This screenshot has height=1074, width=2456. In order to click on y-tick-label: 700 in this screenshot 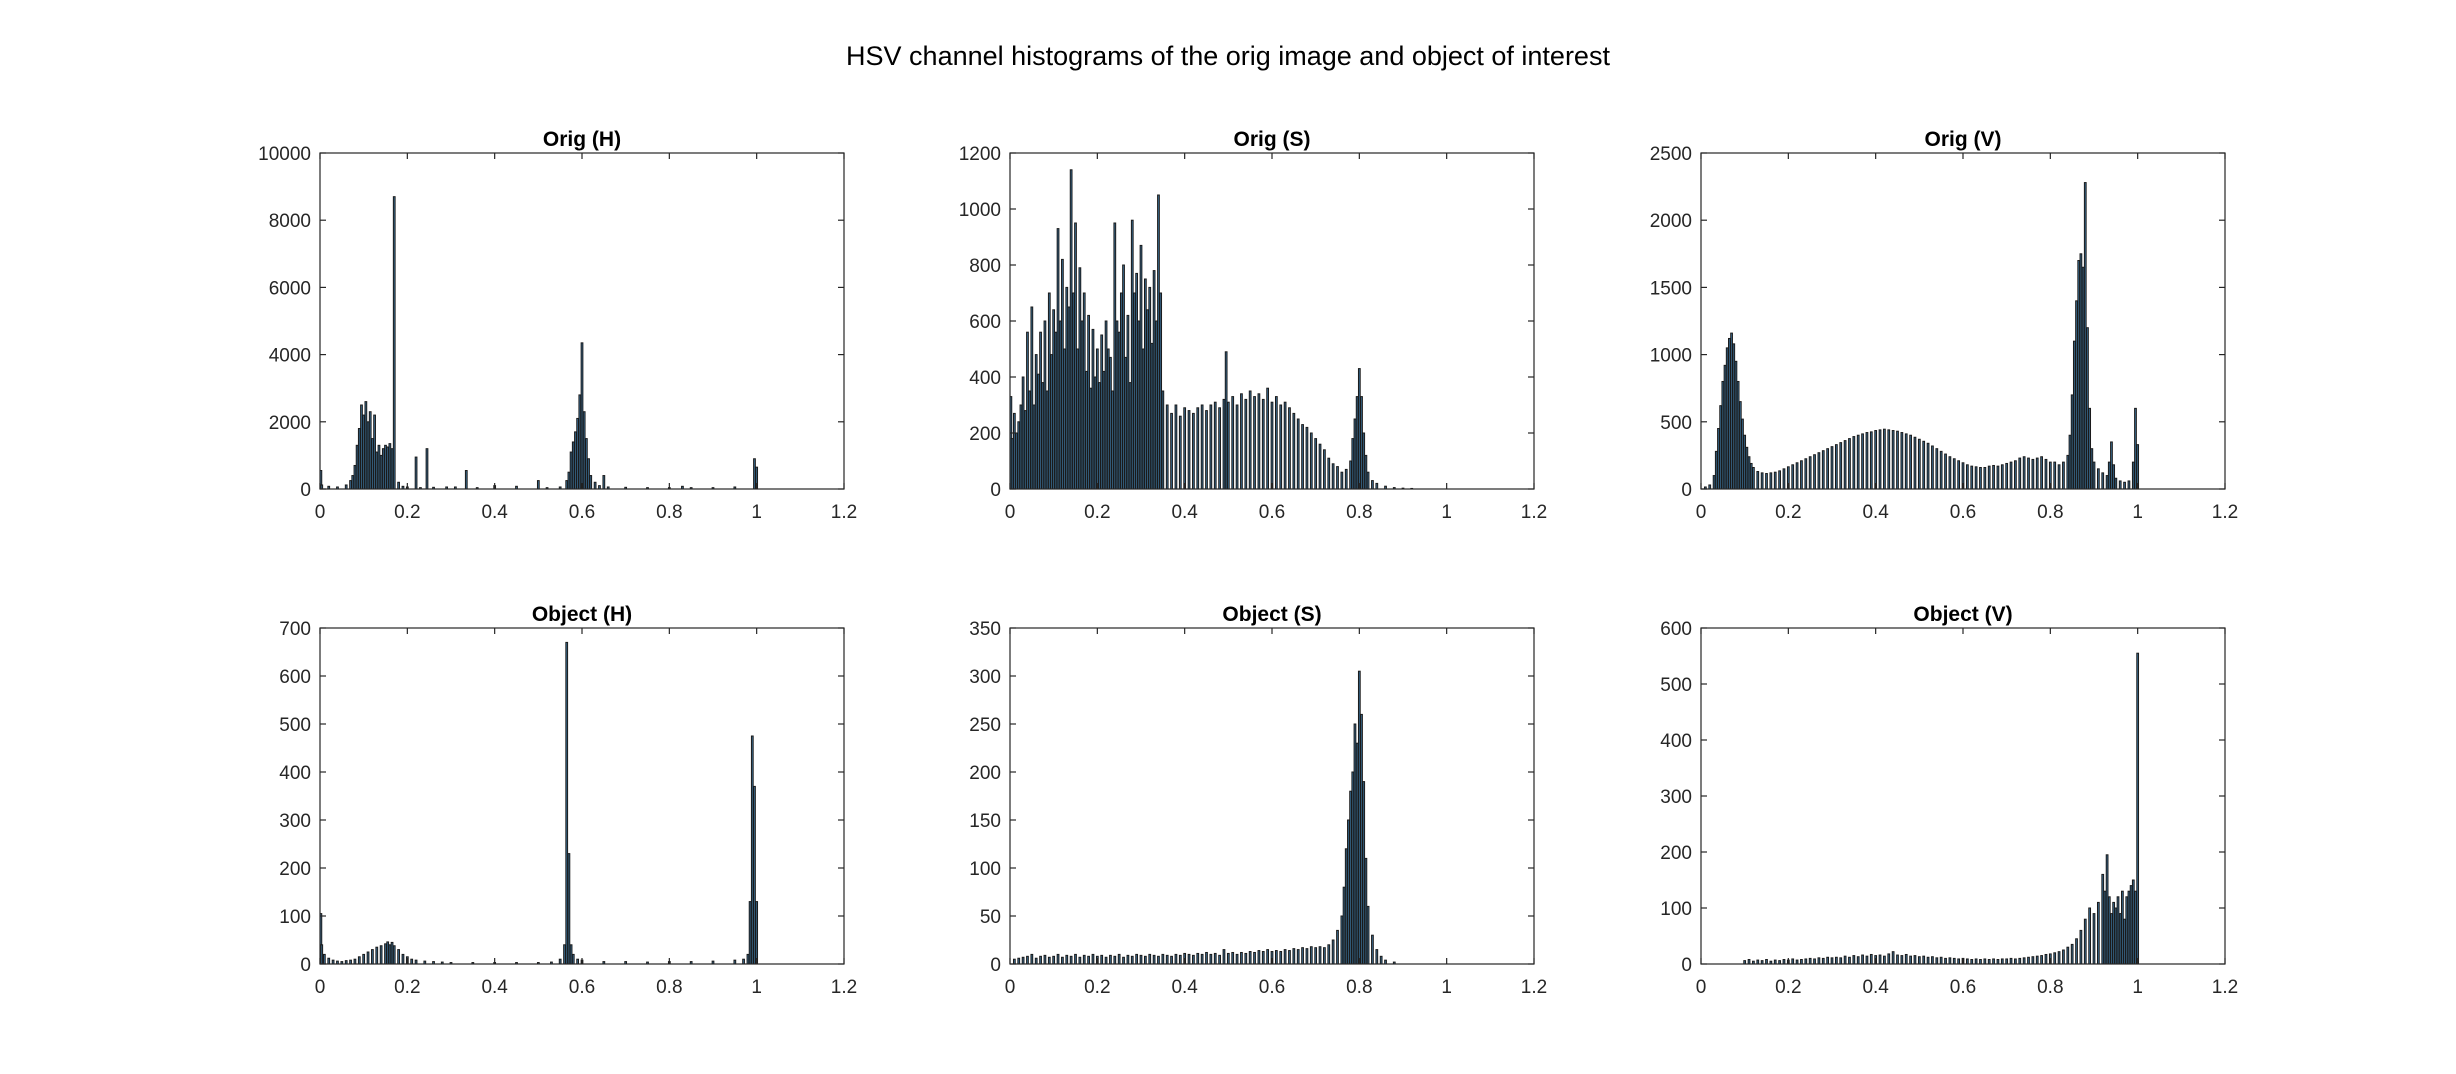, I will do `click(295, 629)`.